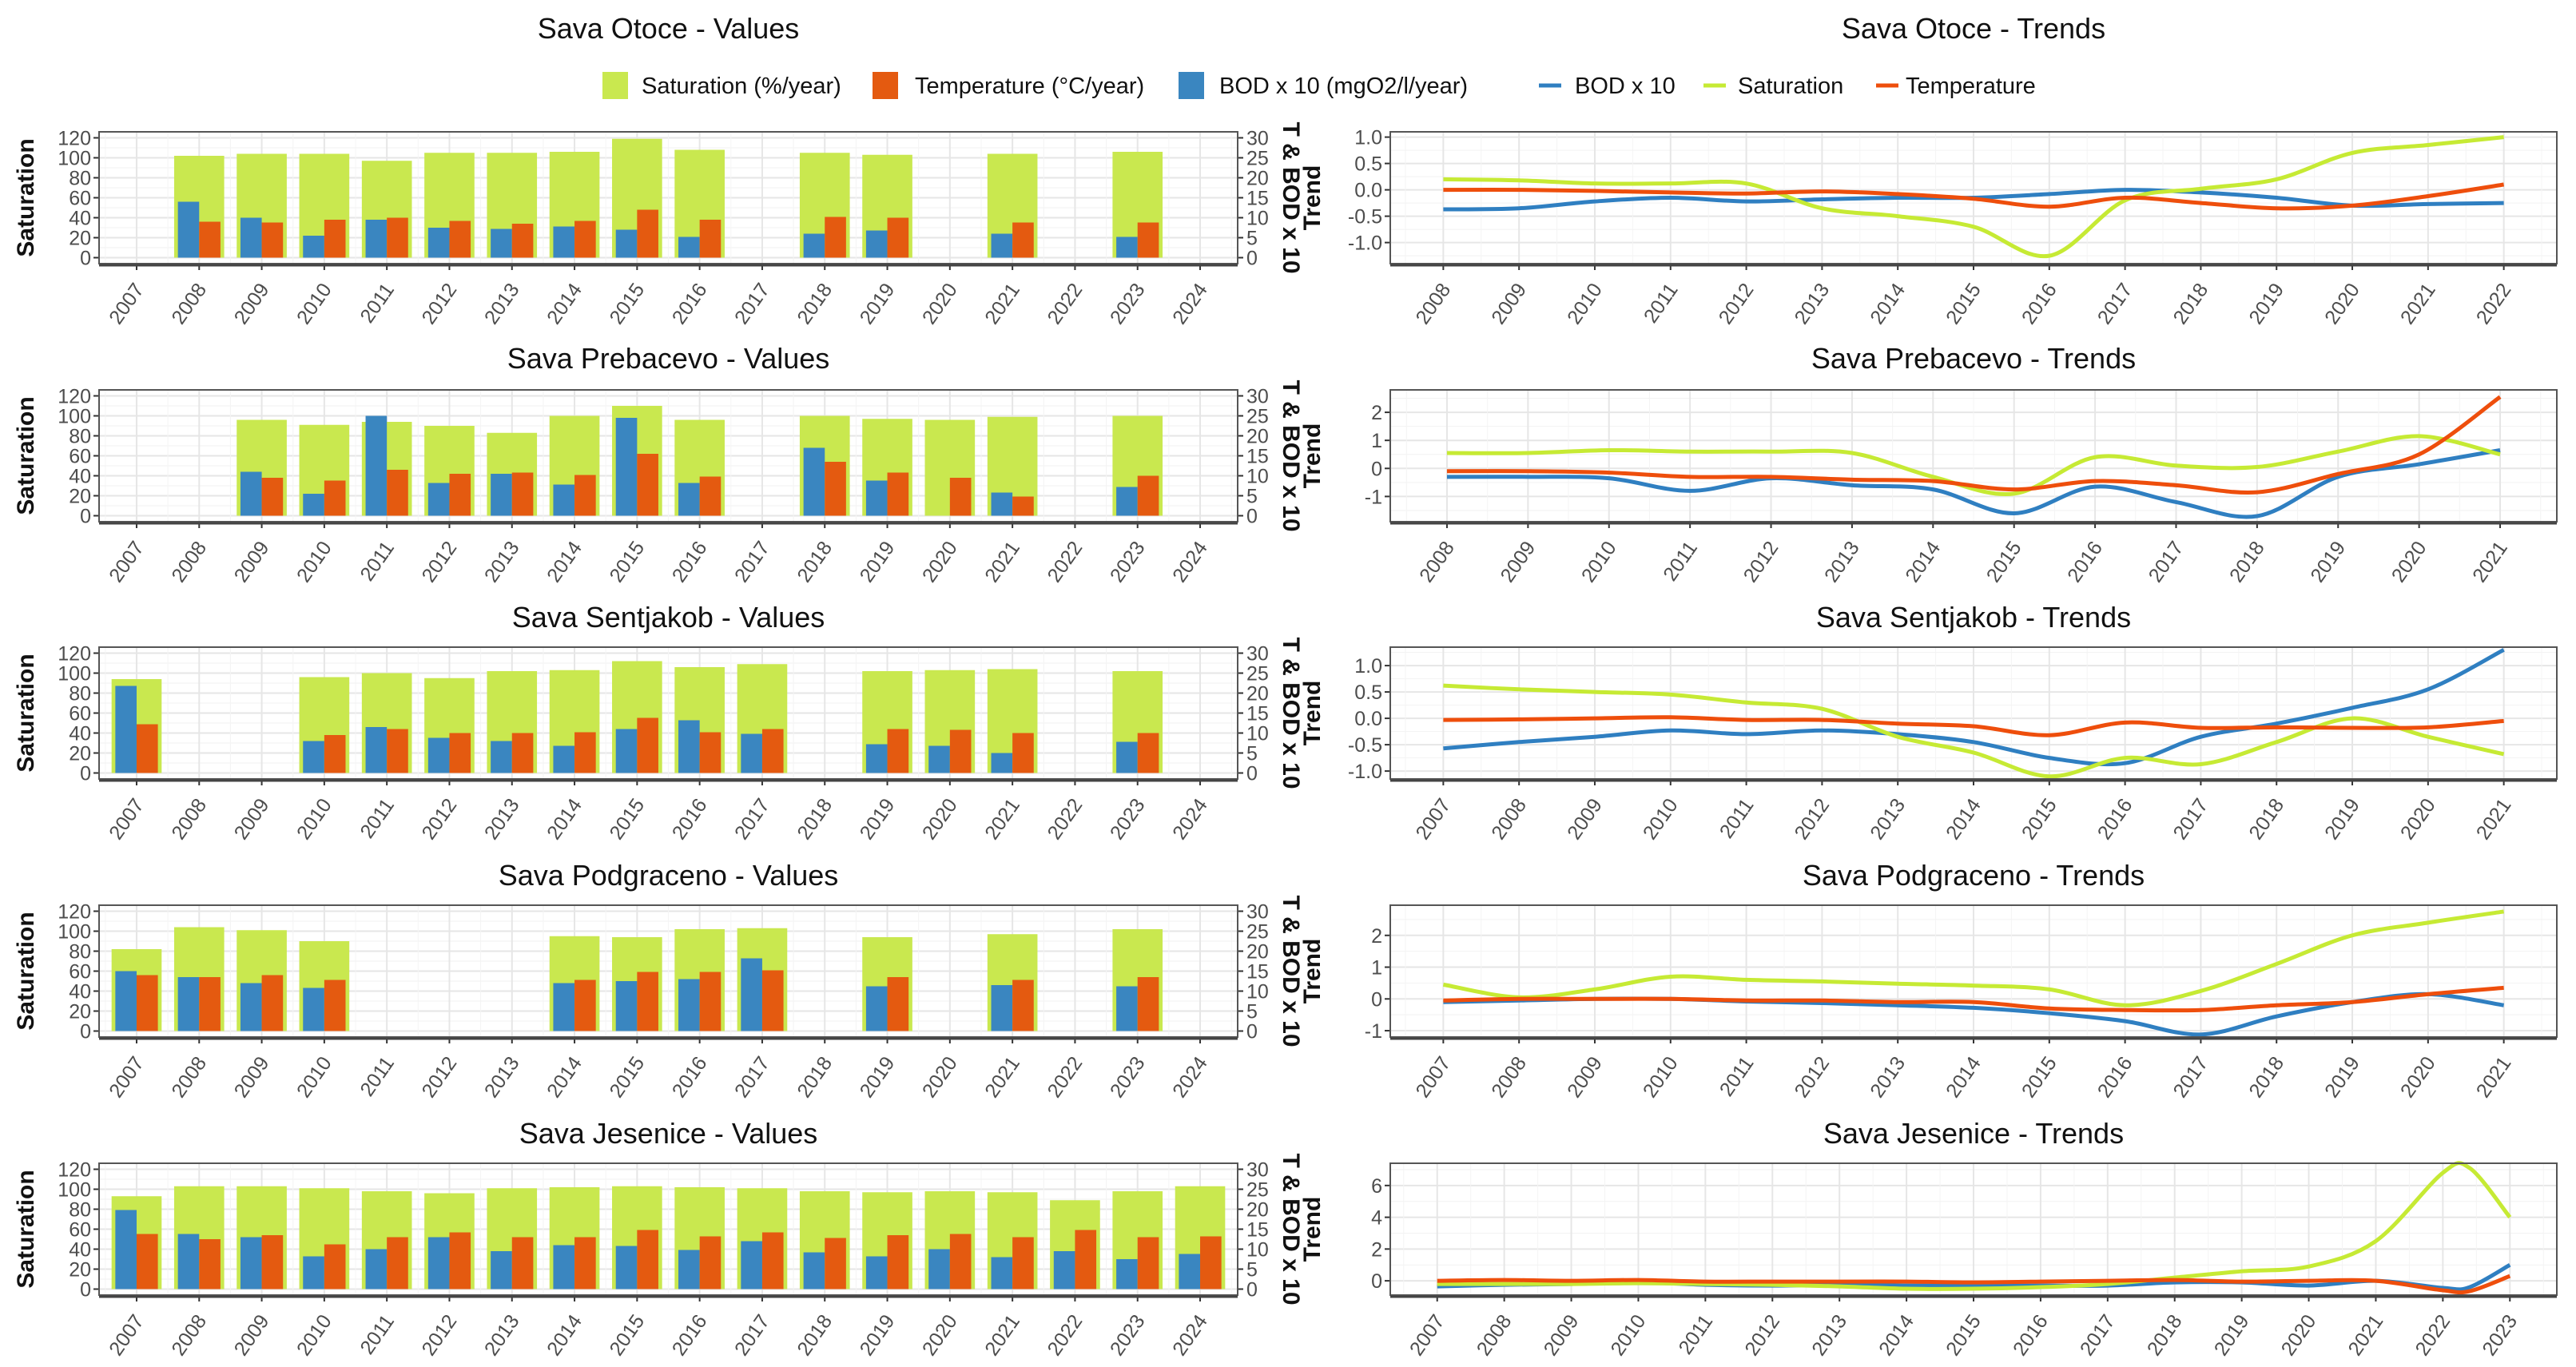 The image size is (2576, 1367). What do you see at coordinates (2490, 561) in the screenshot?
I see `x-tick-label: 2021` at bounding box center [2490, 561].